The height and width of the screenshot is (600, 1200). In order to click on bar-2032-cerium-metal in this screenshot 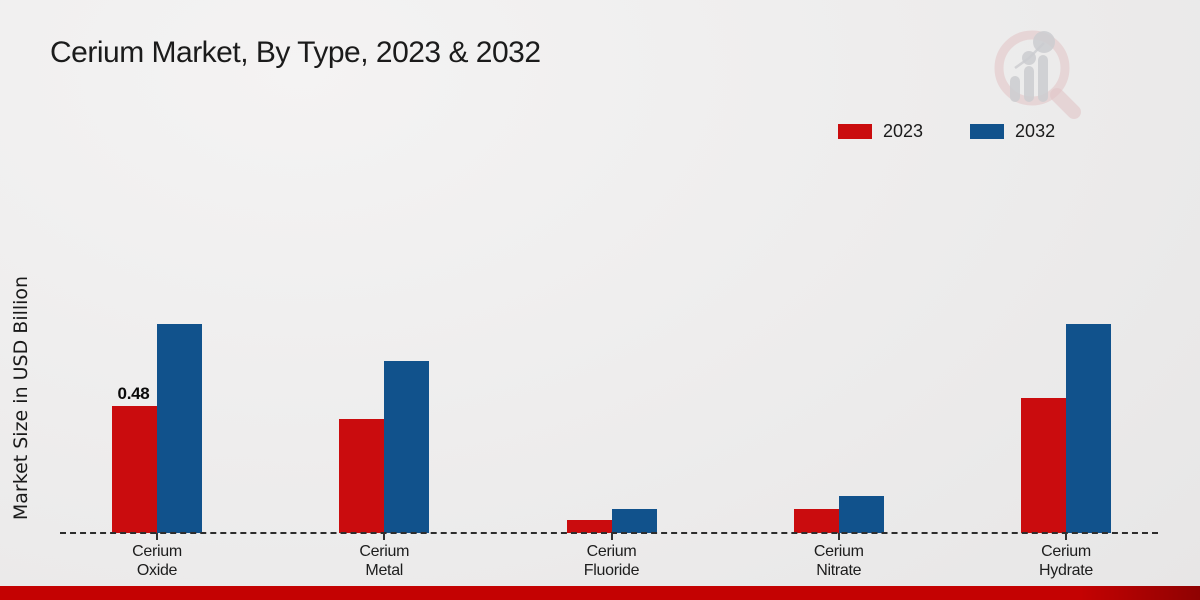, I will do `click(407, 447)`.